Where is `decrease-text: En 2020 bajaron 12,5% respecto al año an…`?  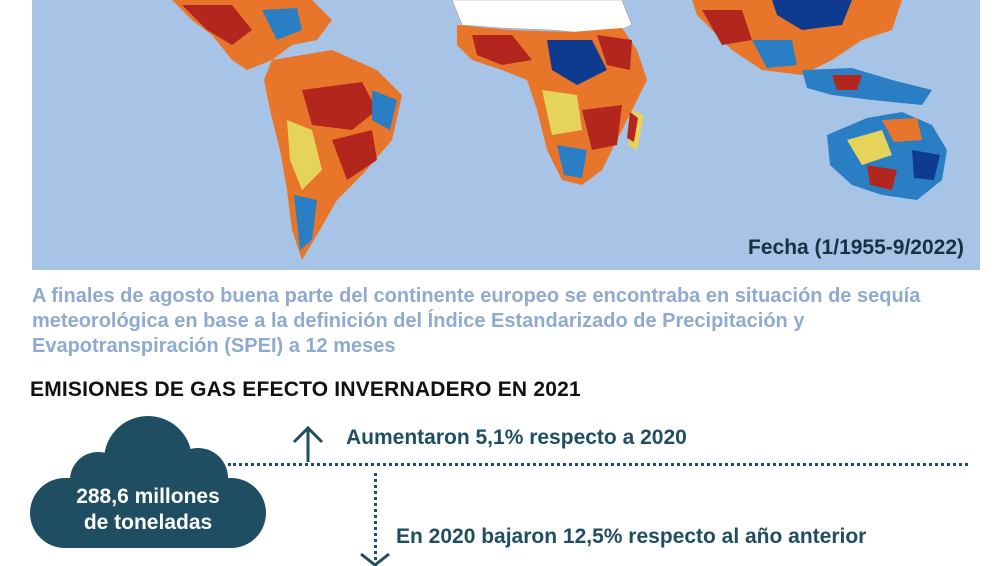 decrease-text: En 2020 bajaron 12,5% respecto al año an… is located at coordinates (631, 536).